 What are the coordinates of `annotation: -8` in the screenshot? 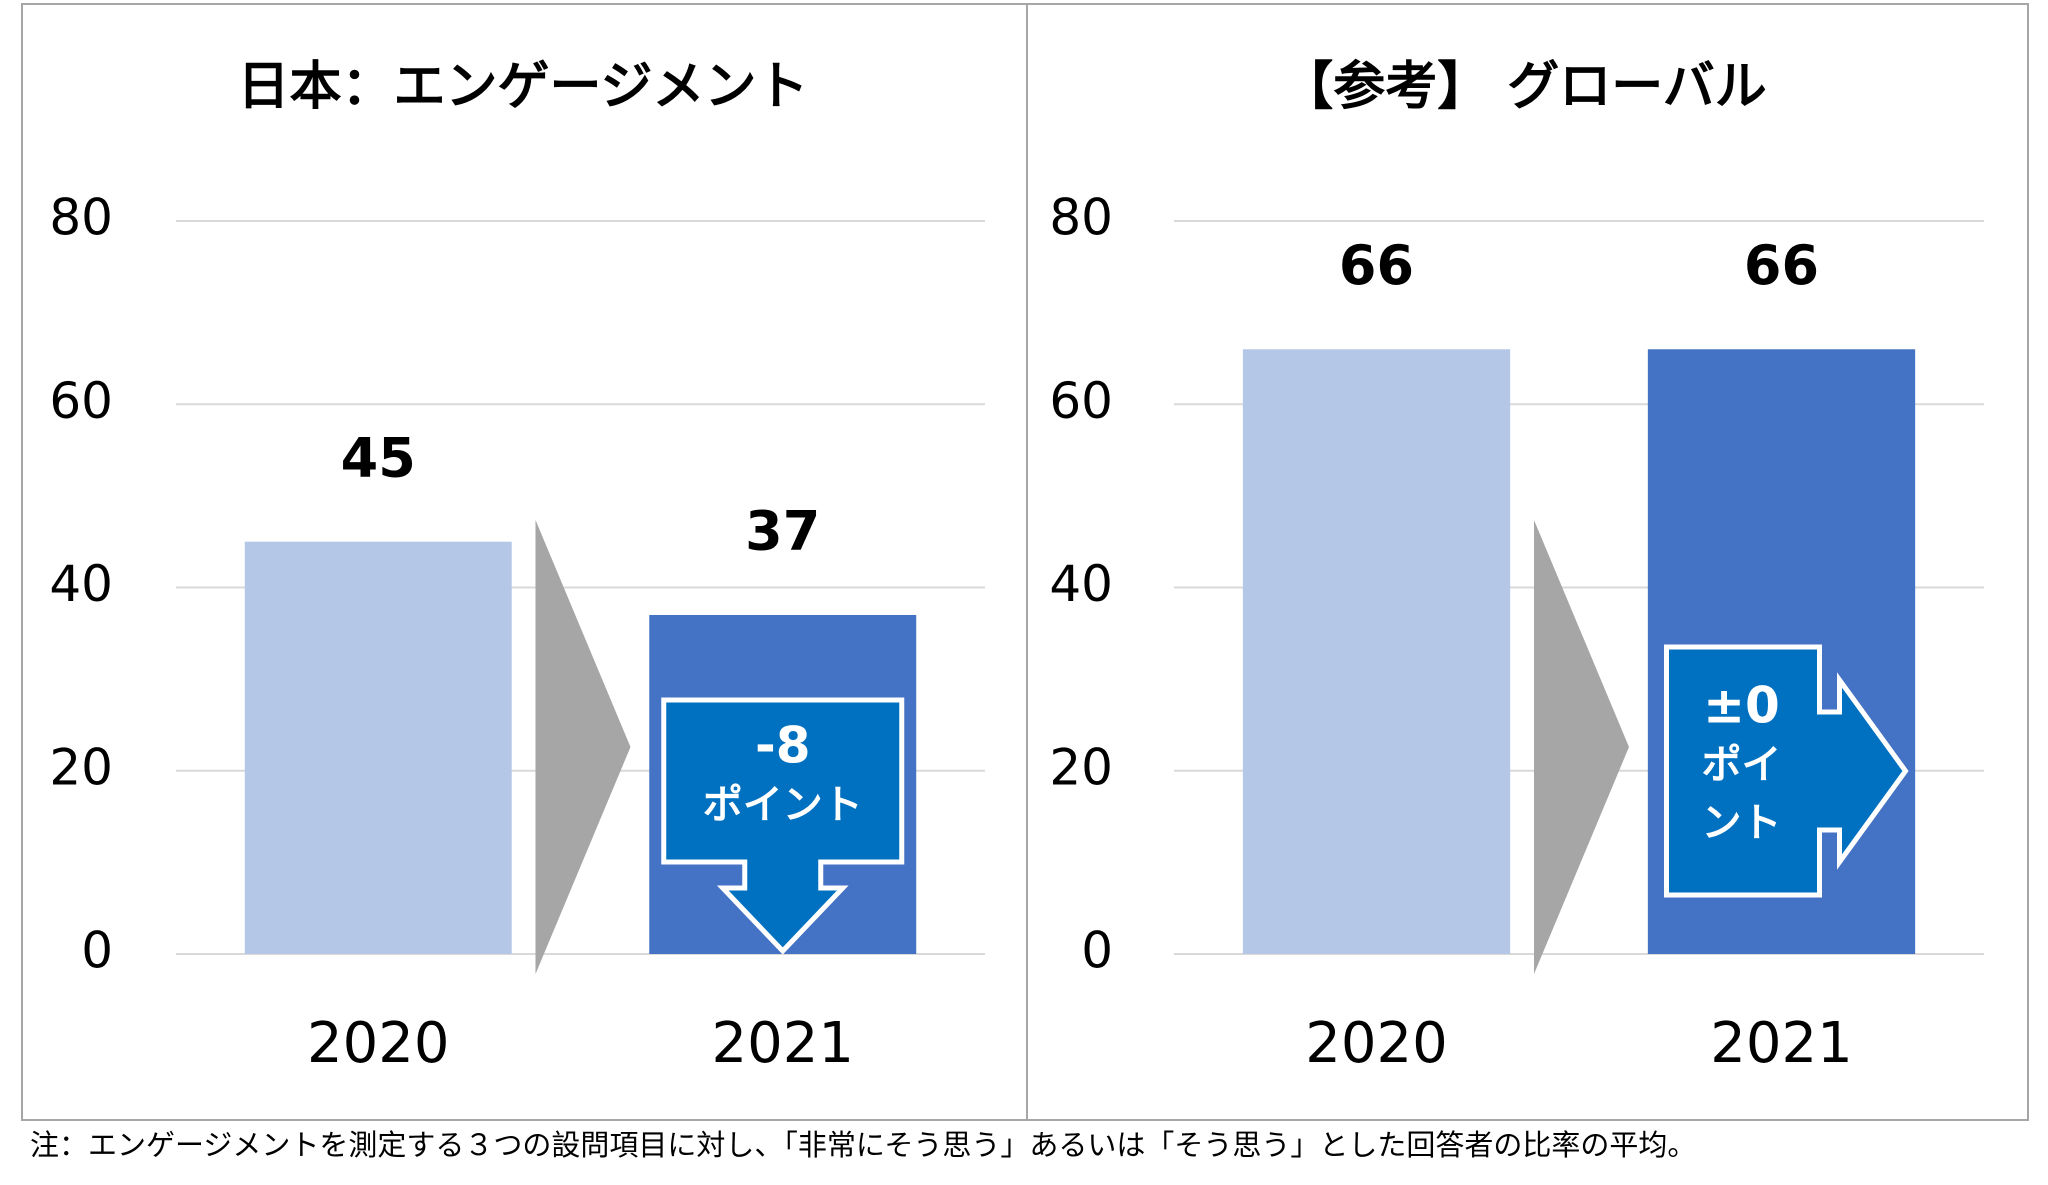 It's located at (783, 746).